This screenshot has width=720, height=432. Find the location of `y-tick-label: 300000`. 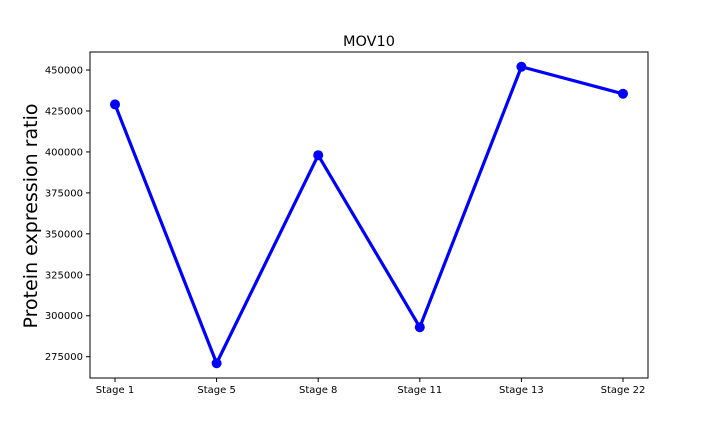

y-tick-label: 300000 is located at coordinates (64, 316).